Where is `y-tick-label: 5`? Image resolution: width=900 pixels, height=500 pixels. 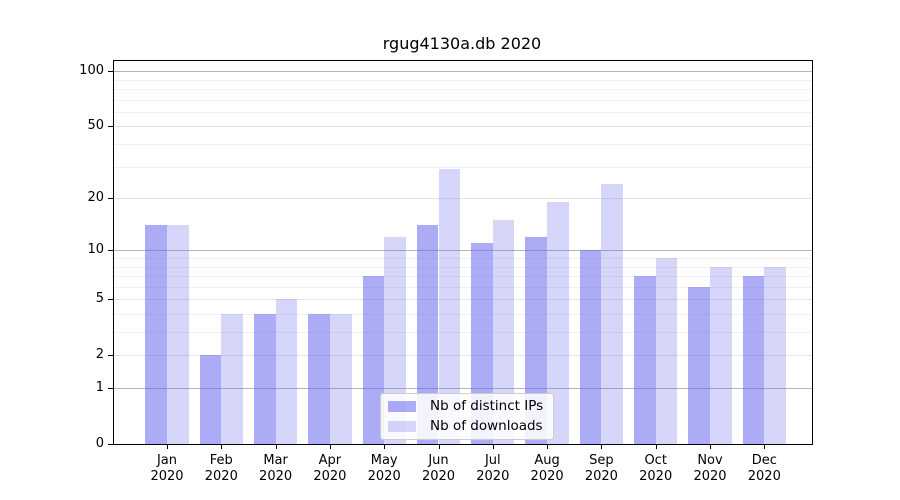 y-tick-label: 5 is located at coordinates (99, 299).